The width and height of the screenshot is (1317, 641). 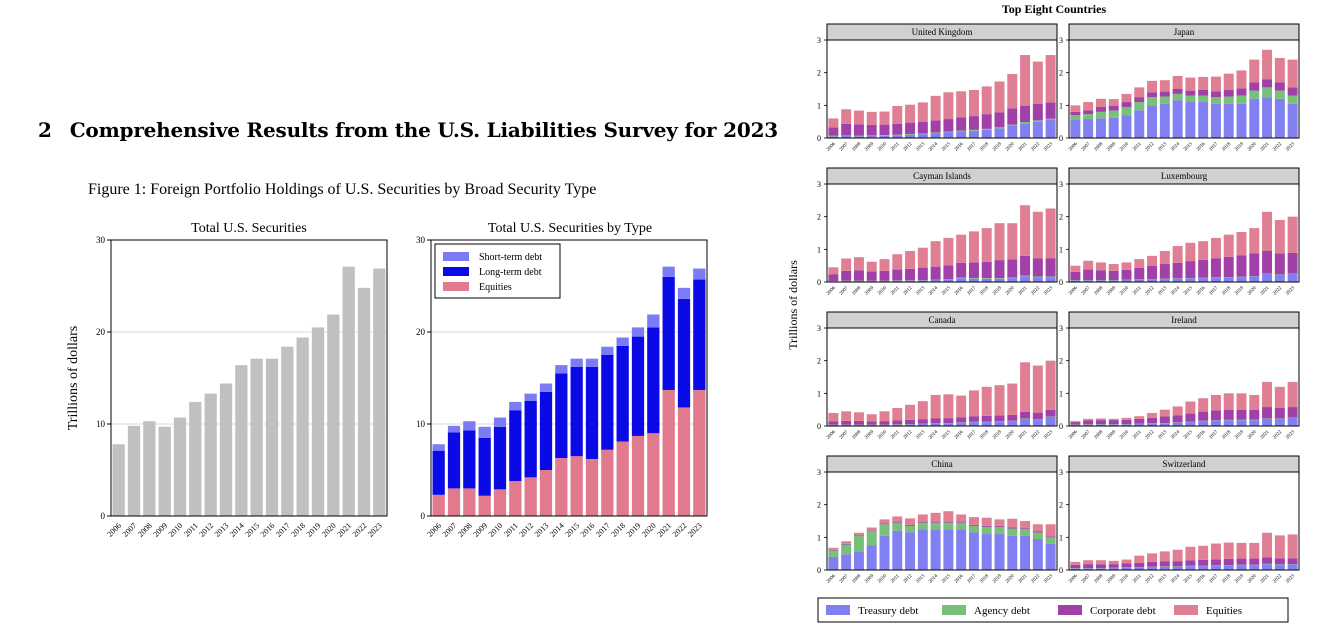 What do you see at coordinates (1050, 279) in the screenshot?
I see `bar-treasury-2023` at bounding box center [1050, 279].